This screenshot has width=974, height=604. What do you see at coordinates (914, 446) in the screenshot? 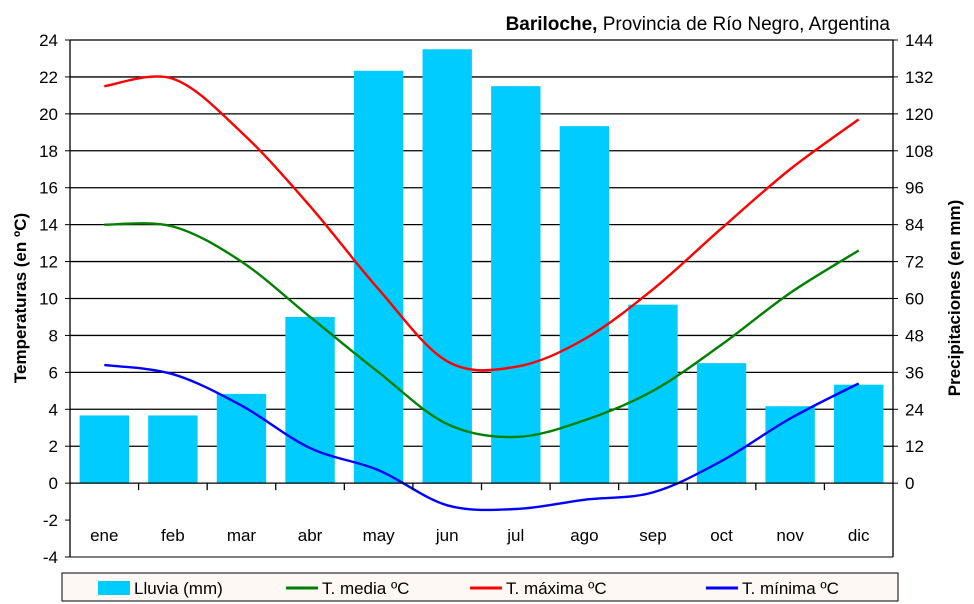
I see `right-tick-label: 12` at bounding box center [914, 446].